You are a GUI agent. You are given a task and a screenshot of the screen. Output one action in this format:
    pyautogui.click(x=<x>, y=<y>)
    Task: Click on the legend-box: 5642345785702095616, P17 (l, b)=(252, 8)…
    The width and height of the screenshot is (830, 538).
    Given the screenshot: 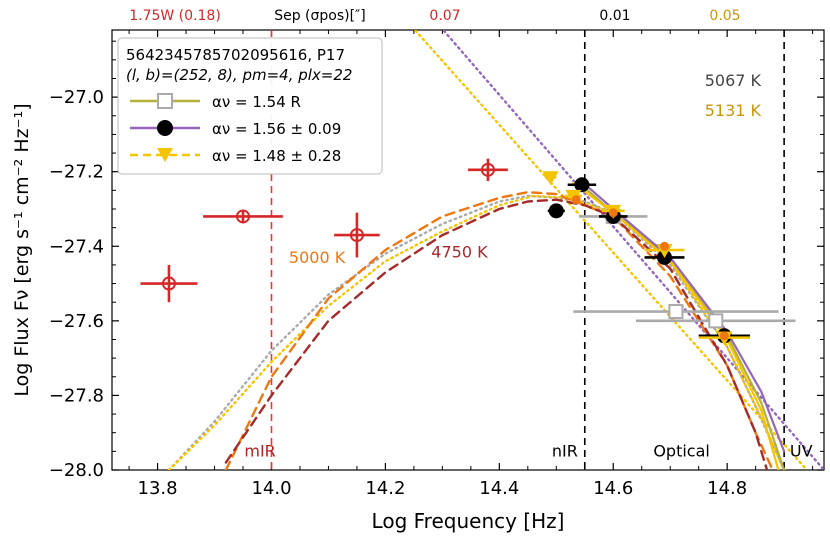 What is the action you would take?
    pyautogui.click(x=250, y=106)
    